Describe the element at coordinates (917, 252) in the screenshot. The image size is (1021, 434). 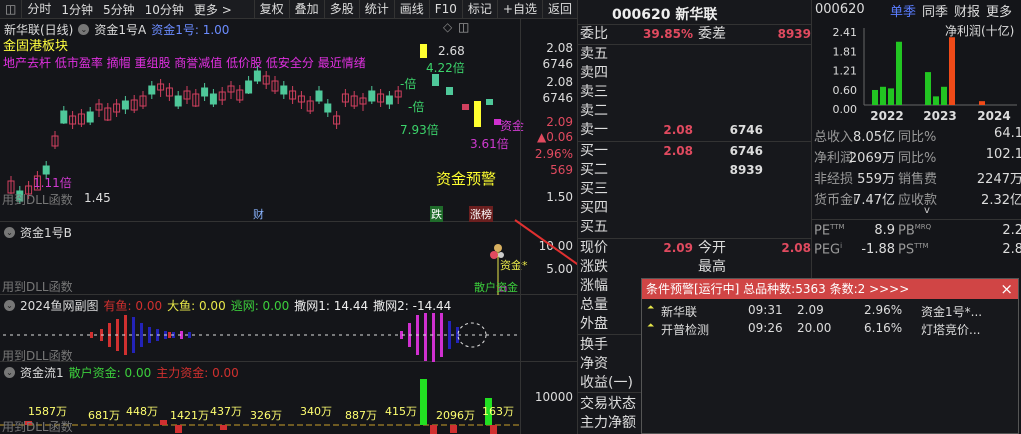
I see `ratio-row: PEGi -1.88 PSTTM 2.8` at that location.